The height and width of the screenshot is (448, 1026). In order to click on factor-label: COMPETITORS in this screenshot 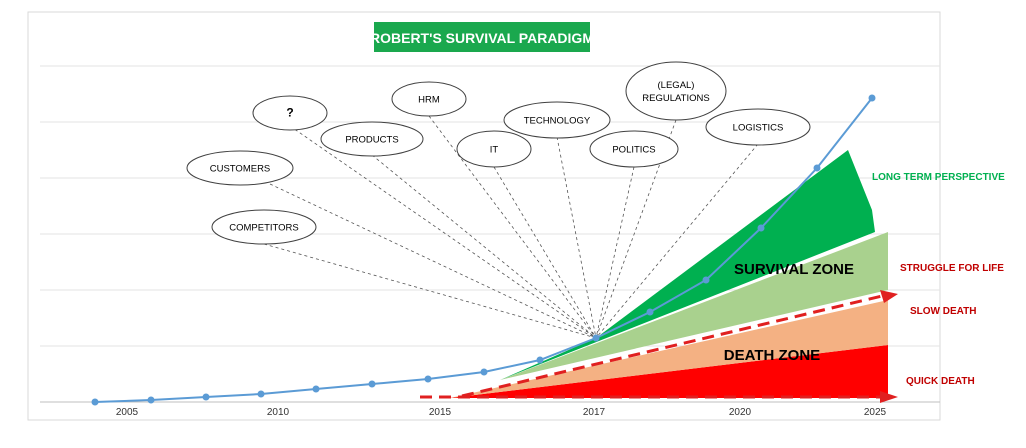, I will do `click(264, 228)`.